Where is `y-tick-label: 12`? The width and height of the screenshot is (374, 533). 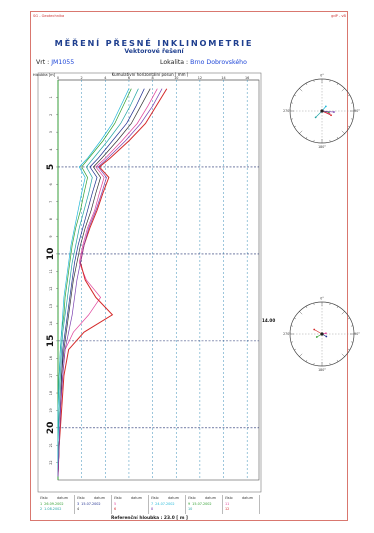
y-tick-label: 12 is located at coordinates (51, 289).